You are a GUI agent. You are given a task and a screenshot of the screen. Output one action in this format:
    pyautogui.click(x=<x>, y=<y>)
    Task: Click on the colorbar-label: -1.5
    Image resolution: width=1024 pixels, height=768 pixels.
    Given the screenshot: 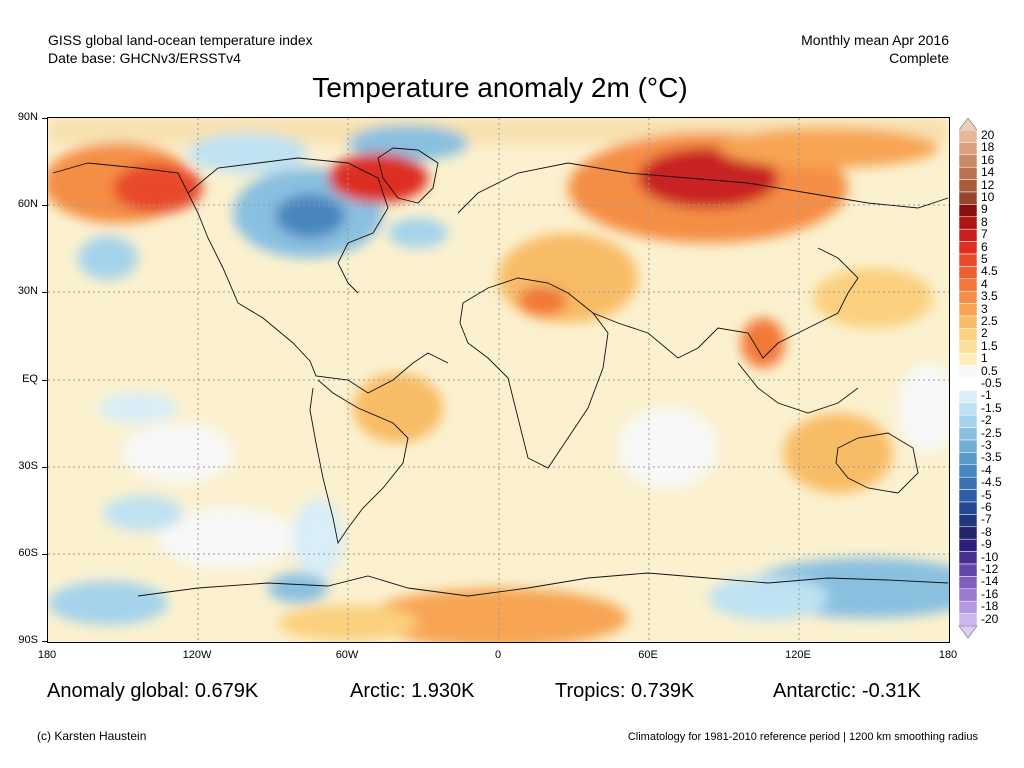 What is the action you would take?
    pyautogui.click(x=991, y=407)
    